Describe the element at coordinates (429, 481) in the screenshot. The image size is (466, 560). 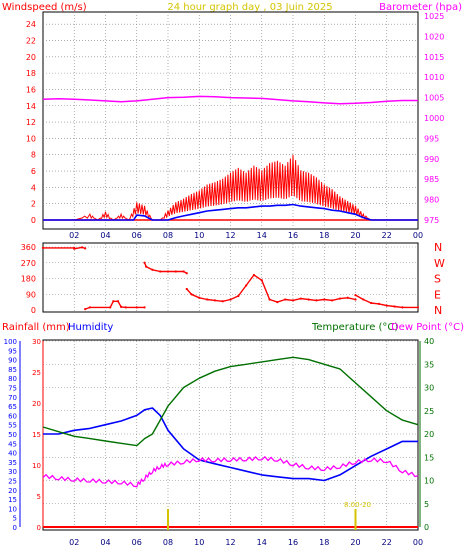
I see `temp-tick-label: 10` at that location.